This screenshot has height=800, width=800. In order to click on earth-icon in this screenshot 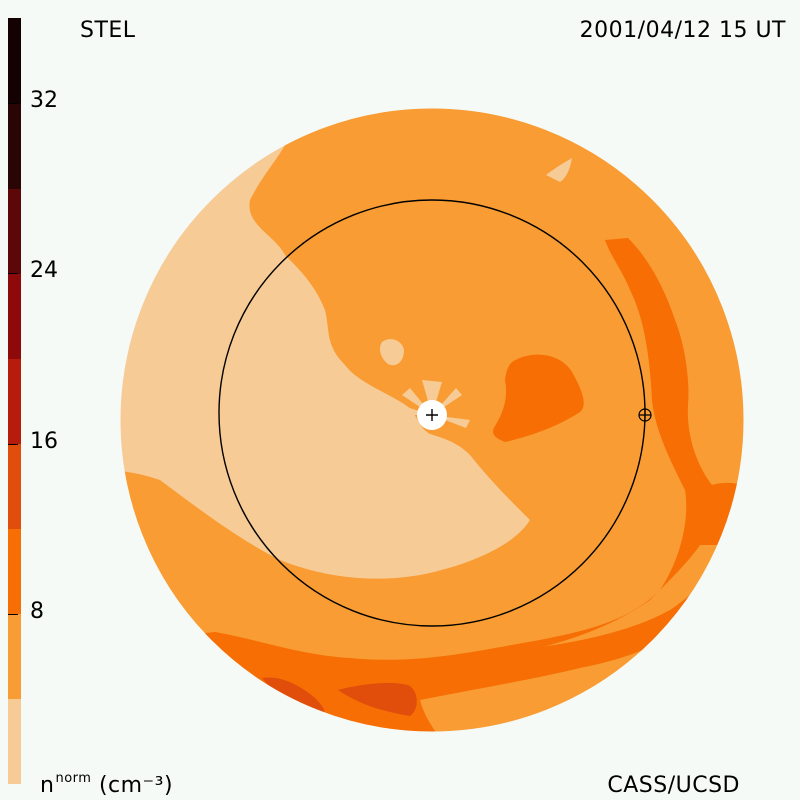, I will do `click(645, 415)`.